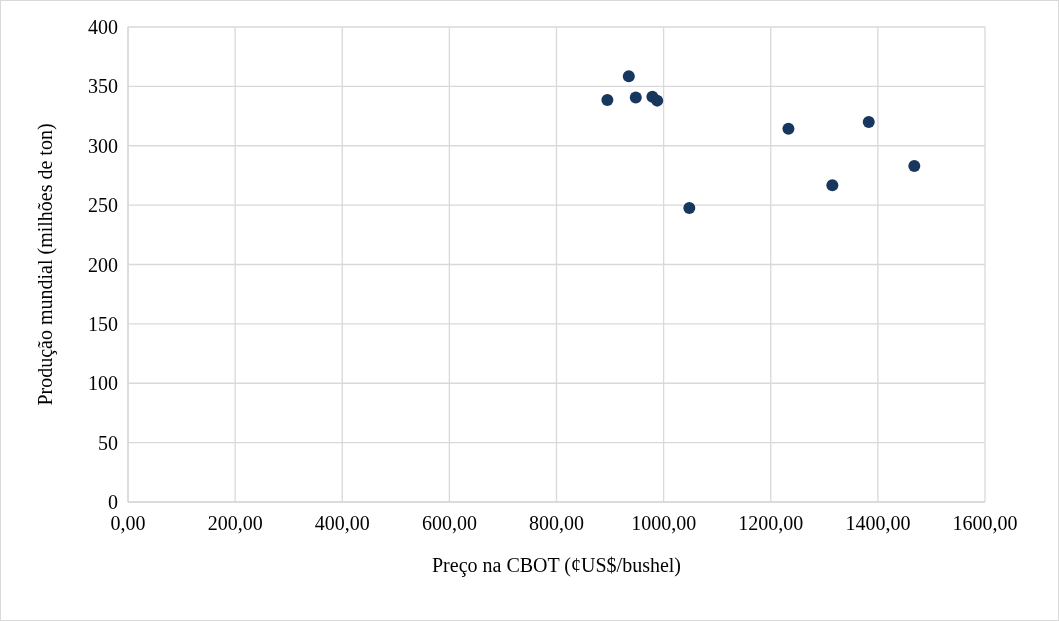 This screenshot has height=621, width=1059. Describe the element at coordinates (108, 442) in the screenshot. I see `y-tick-label: 50` at that location.